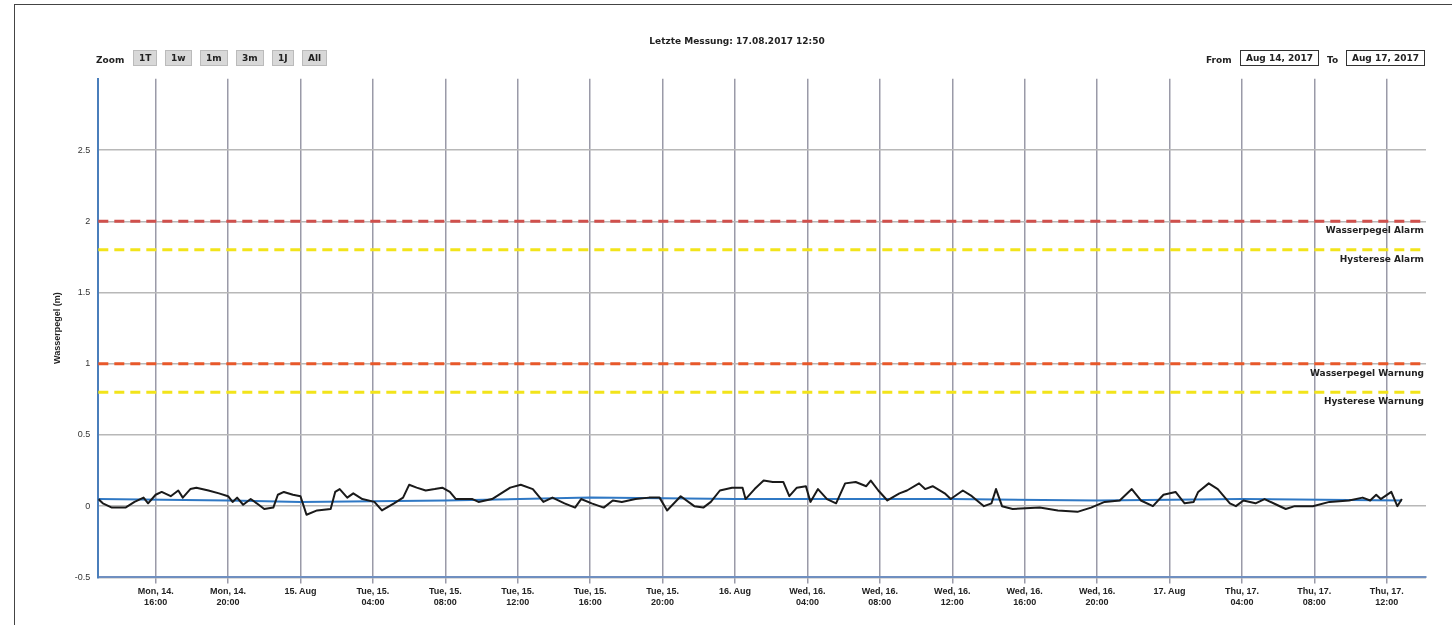 Image resolution: width=1452 pixels, height=625 pixels. I want to click on zoom-button: 1m, so click(214, 58).